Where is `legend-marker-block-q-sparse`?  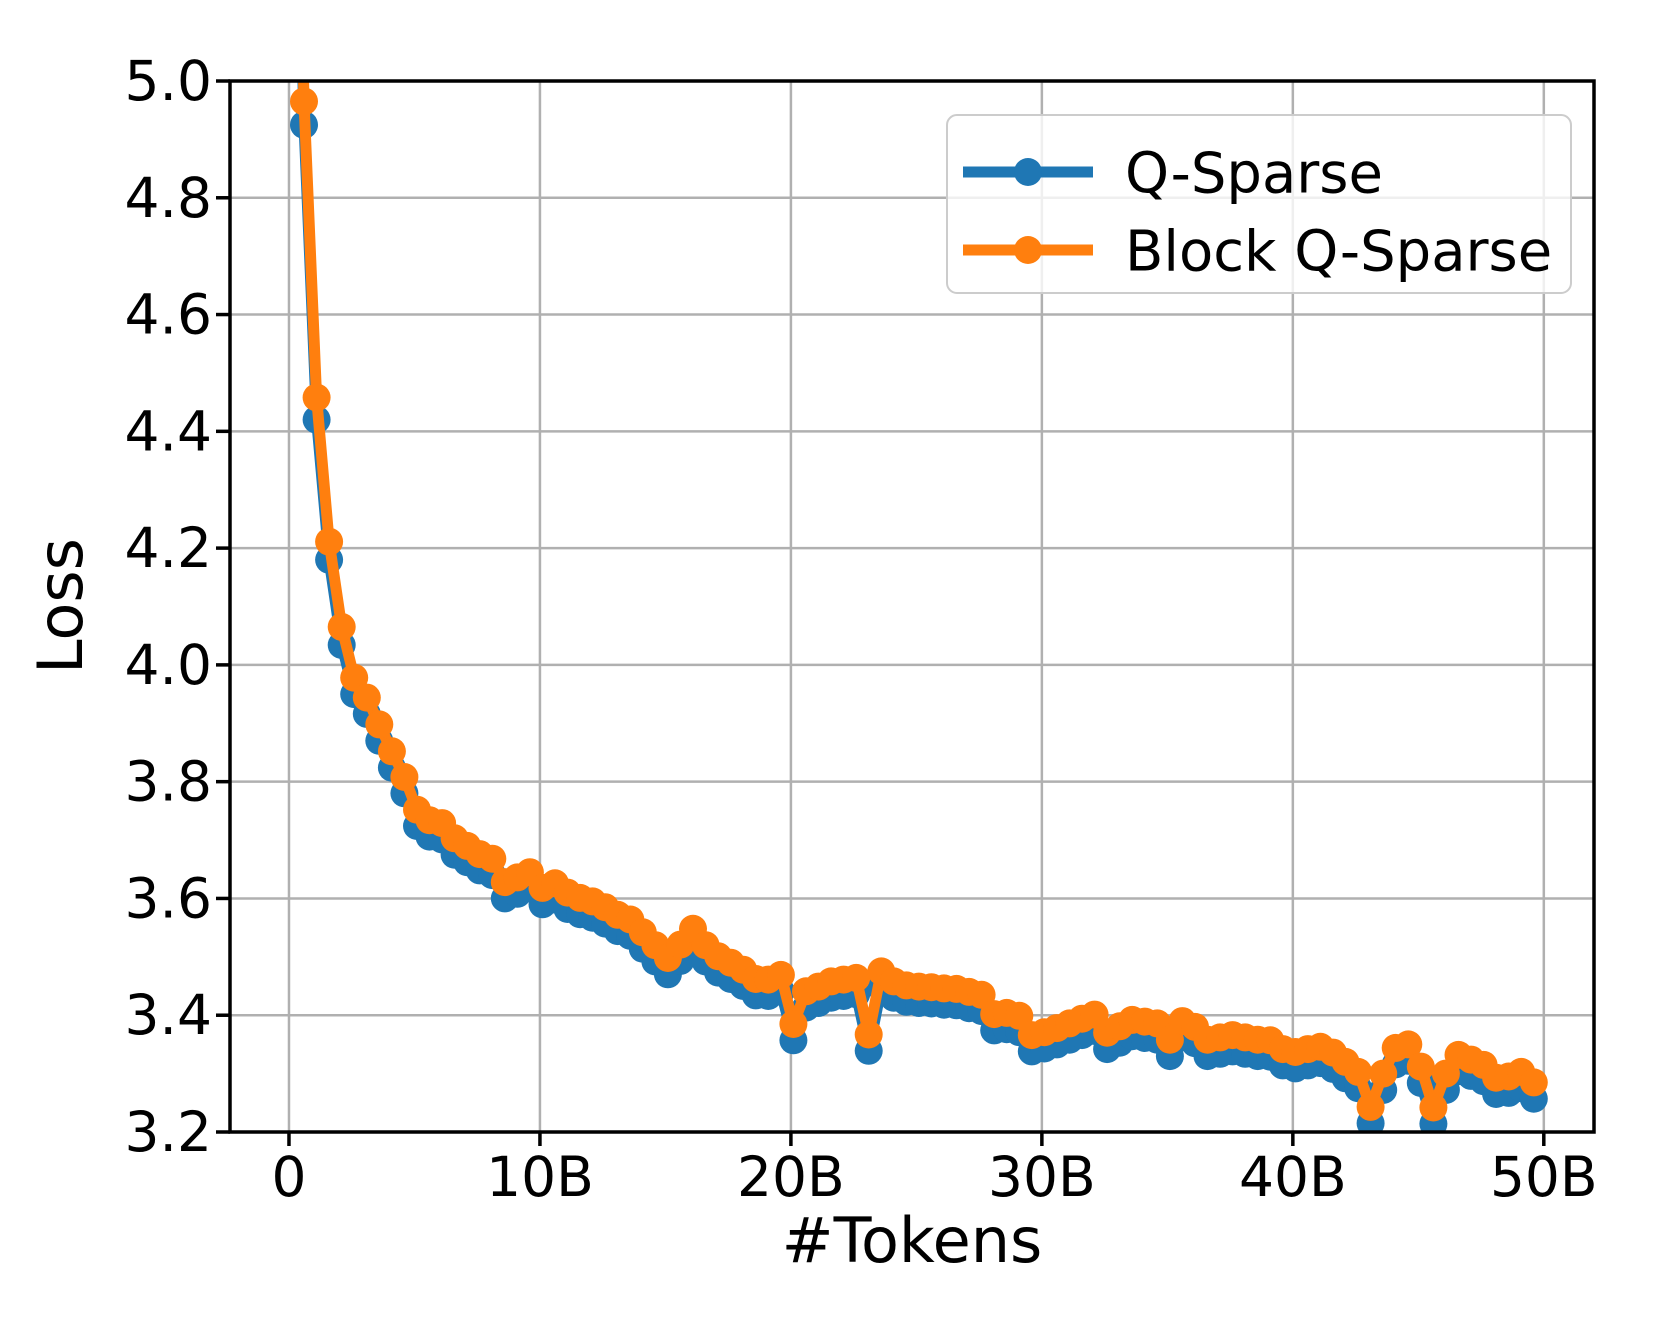 legend-marker-block-q-sparse is located at coordinates (1028, 250).